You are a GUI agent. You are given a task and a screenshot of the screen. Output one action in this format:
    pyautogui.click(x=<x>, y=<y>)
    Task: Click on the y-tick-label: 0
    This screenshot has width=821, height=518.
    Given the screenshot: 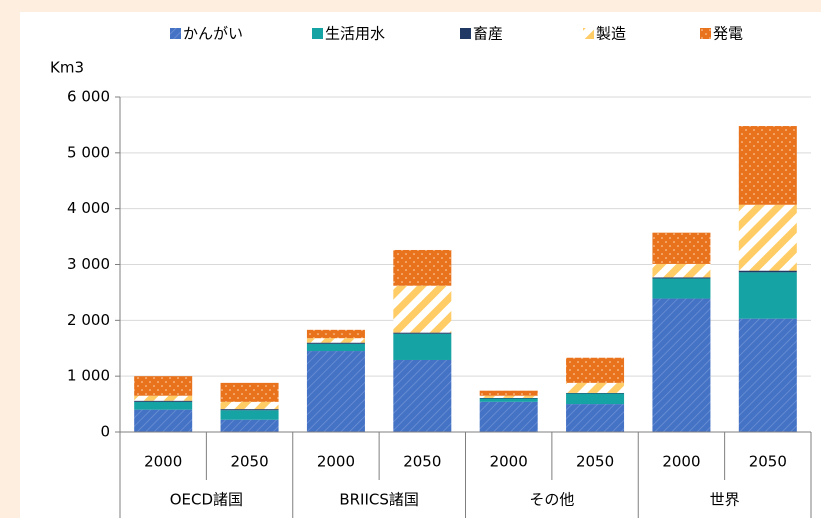 What is the action you would take?
    pyautogui.click(x=105, y=432)
    